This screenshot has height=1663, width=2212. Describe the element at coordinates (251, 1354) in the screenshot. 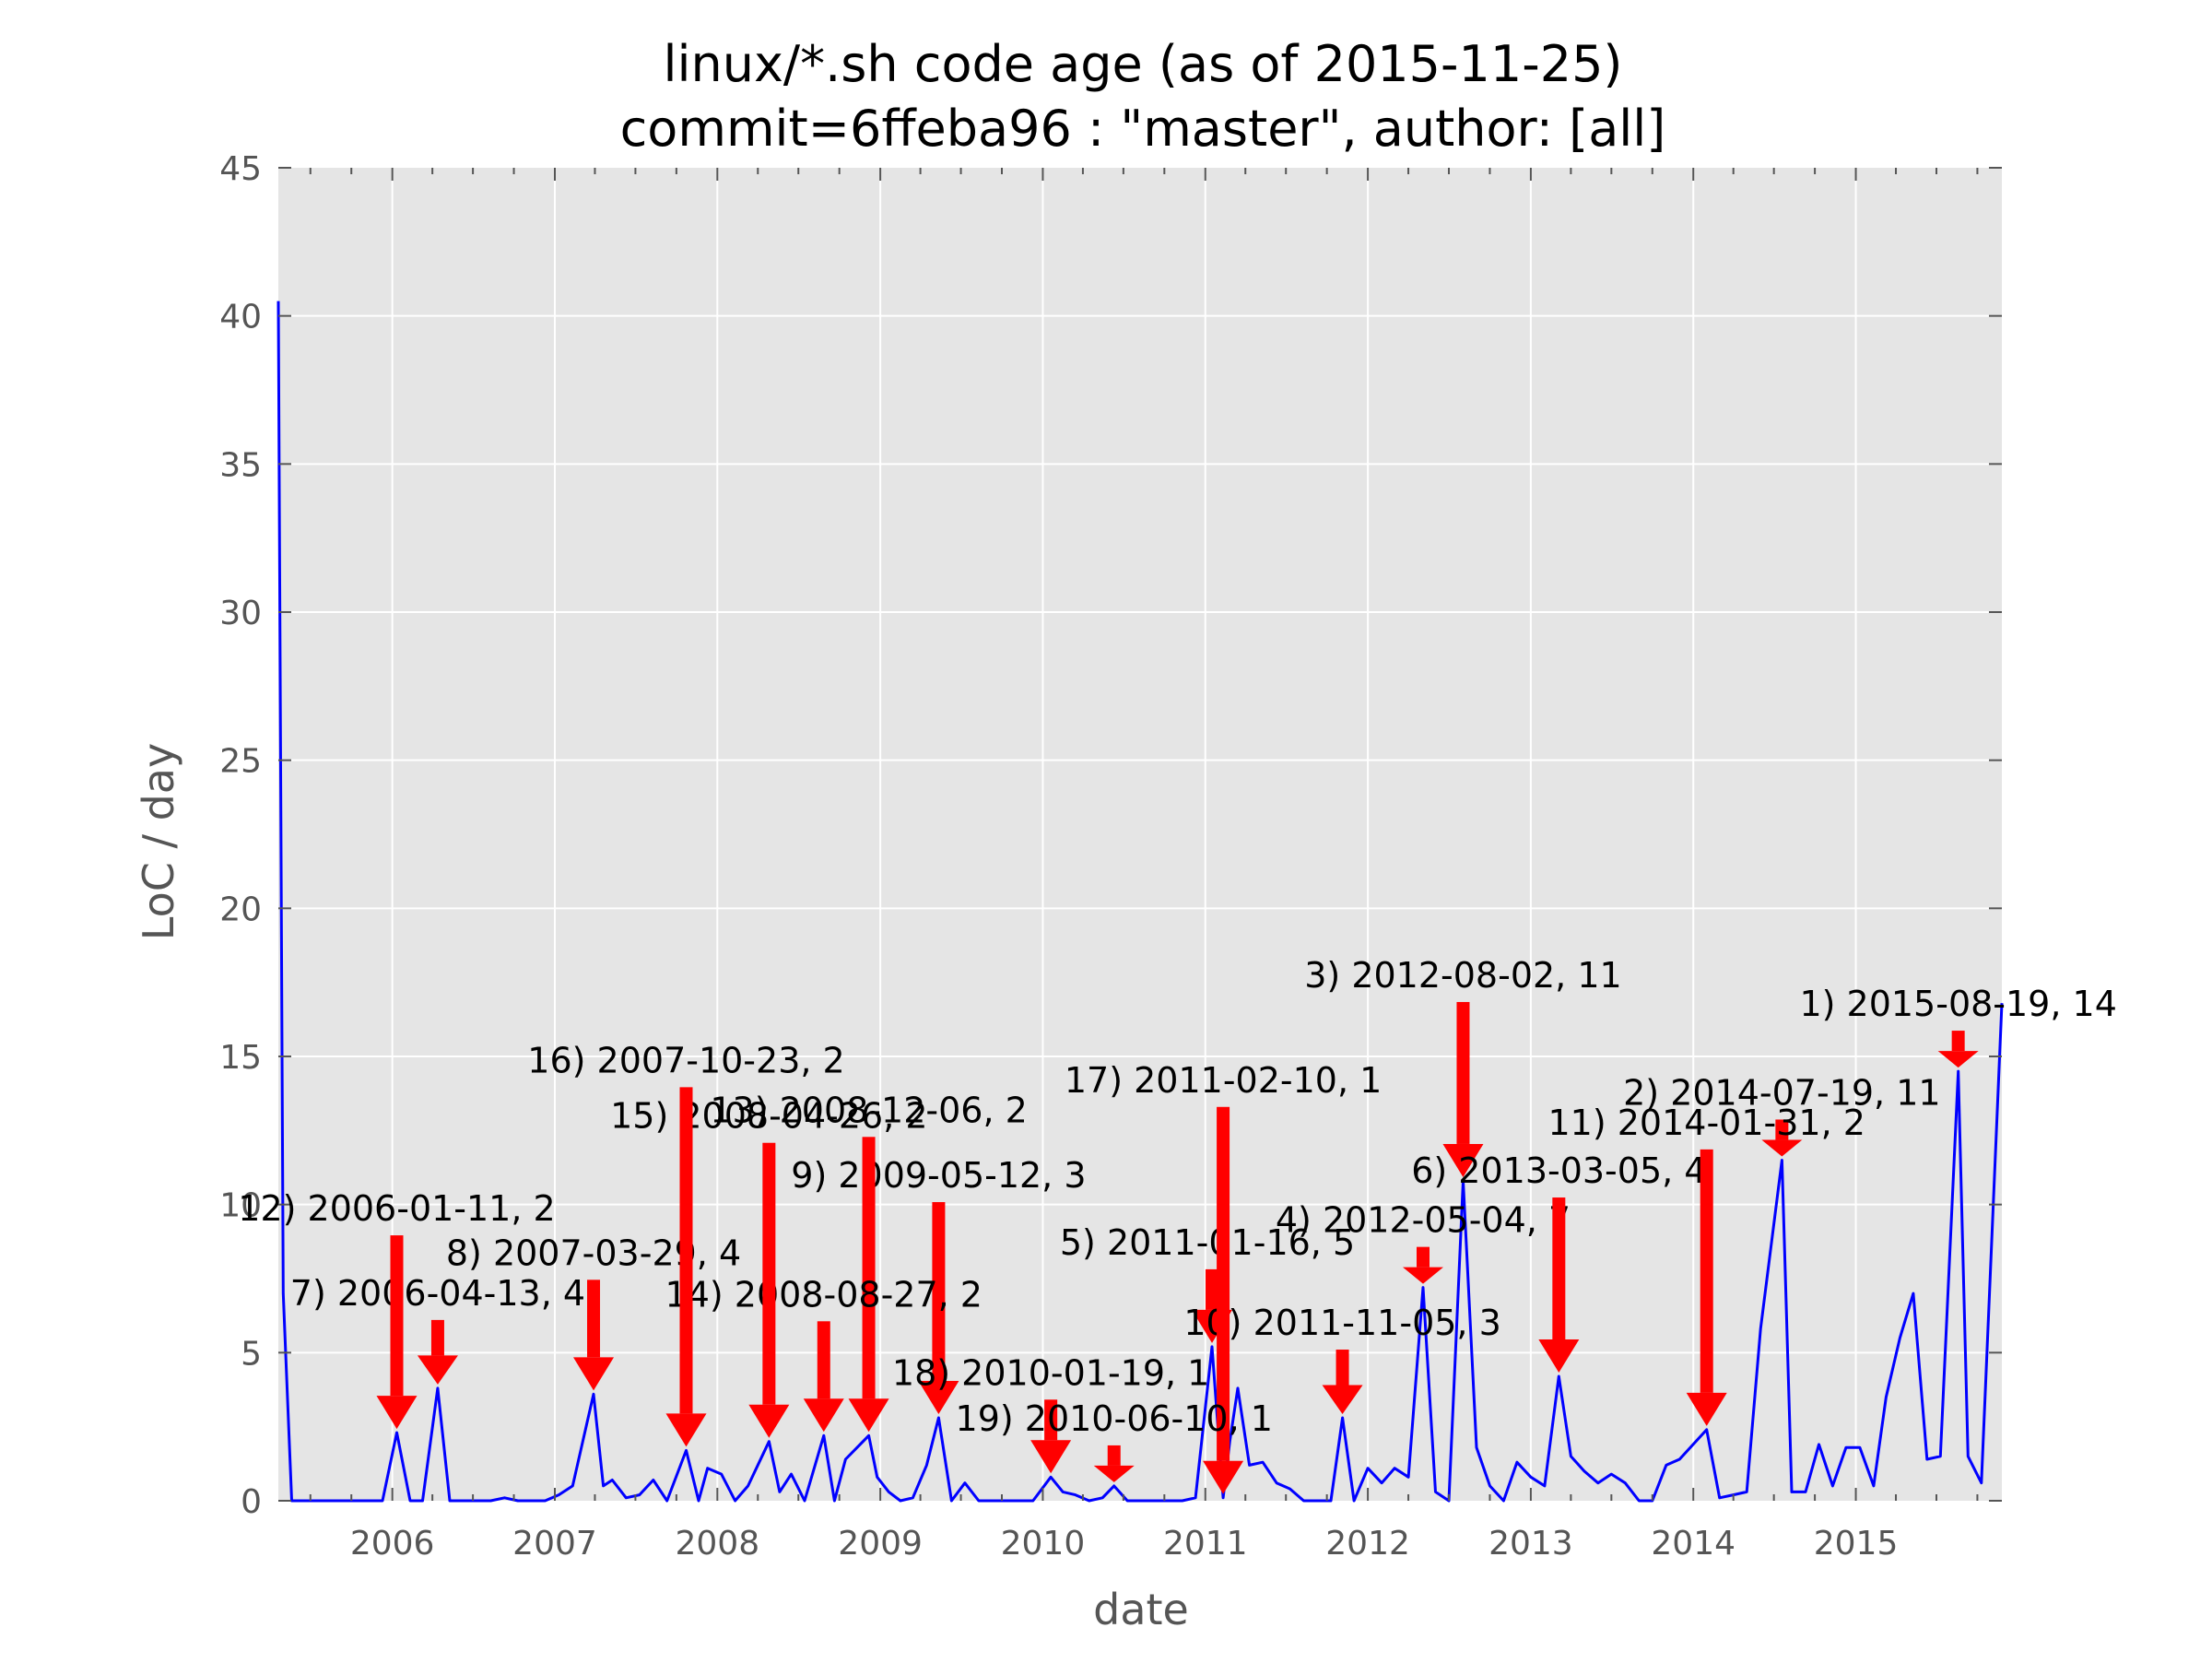

I see `y-tick-label: 5` at that location.